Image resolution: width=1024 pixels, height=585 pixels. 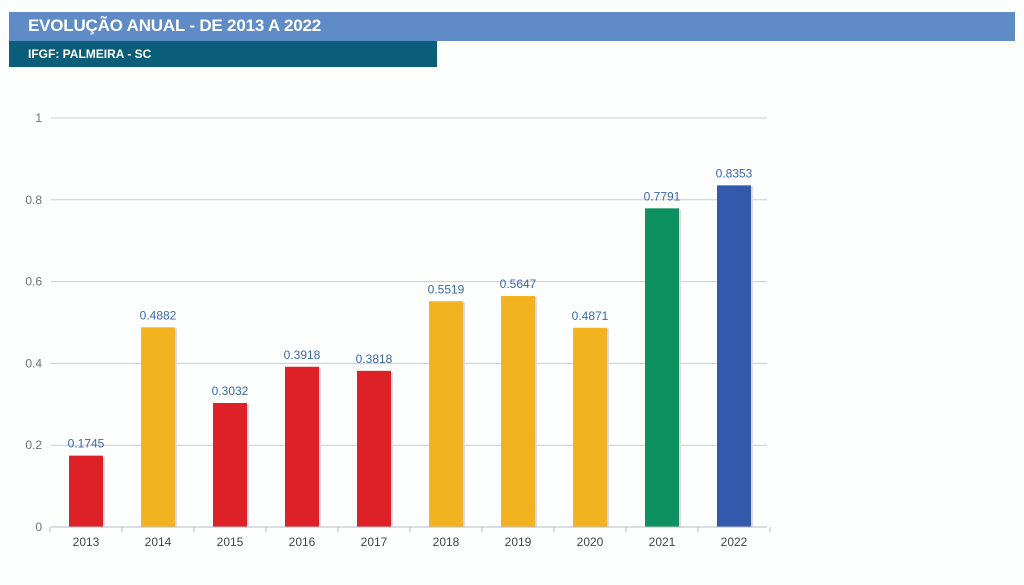 What do you see at coordinates (302, 355) in the screenshot?
I see `value-label: 0.3918` at bounding box center [302, 355].